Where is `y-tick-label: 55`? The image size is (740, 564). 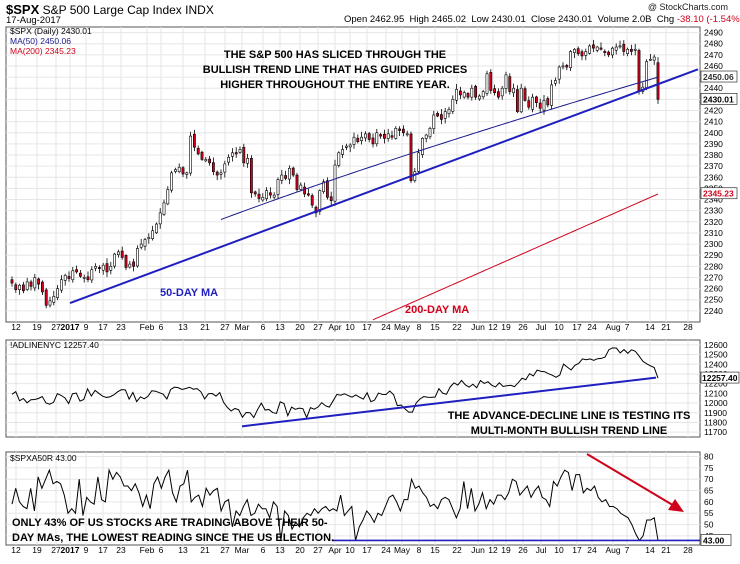 y-tick-label: 55 is located at coordinates (709, 513).